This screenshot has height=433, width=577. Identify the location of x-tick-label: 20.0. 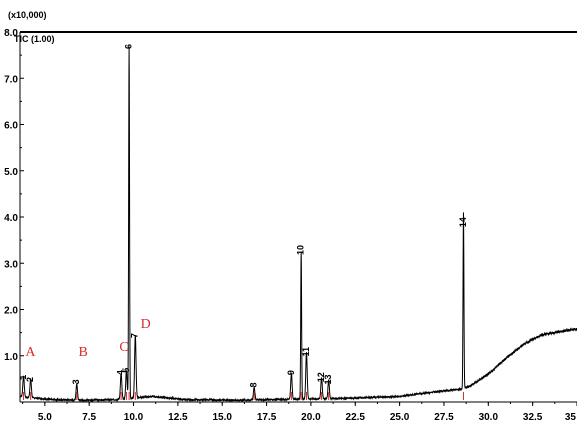
(311, 417).